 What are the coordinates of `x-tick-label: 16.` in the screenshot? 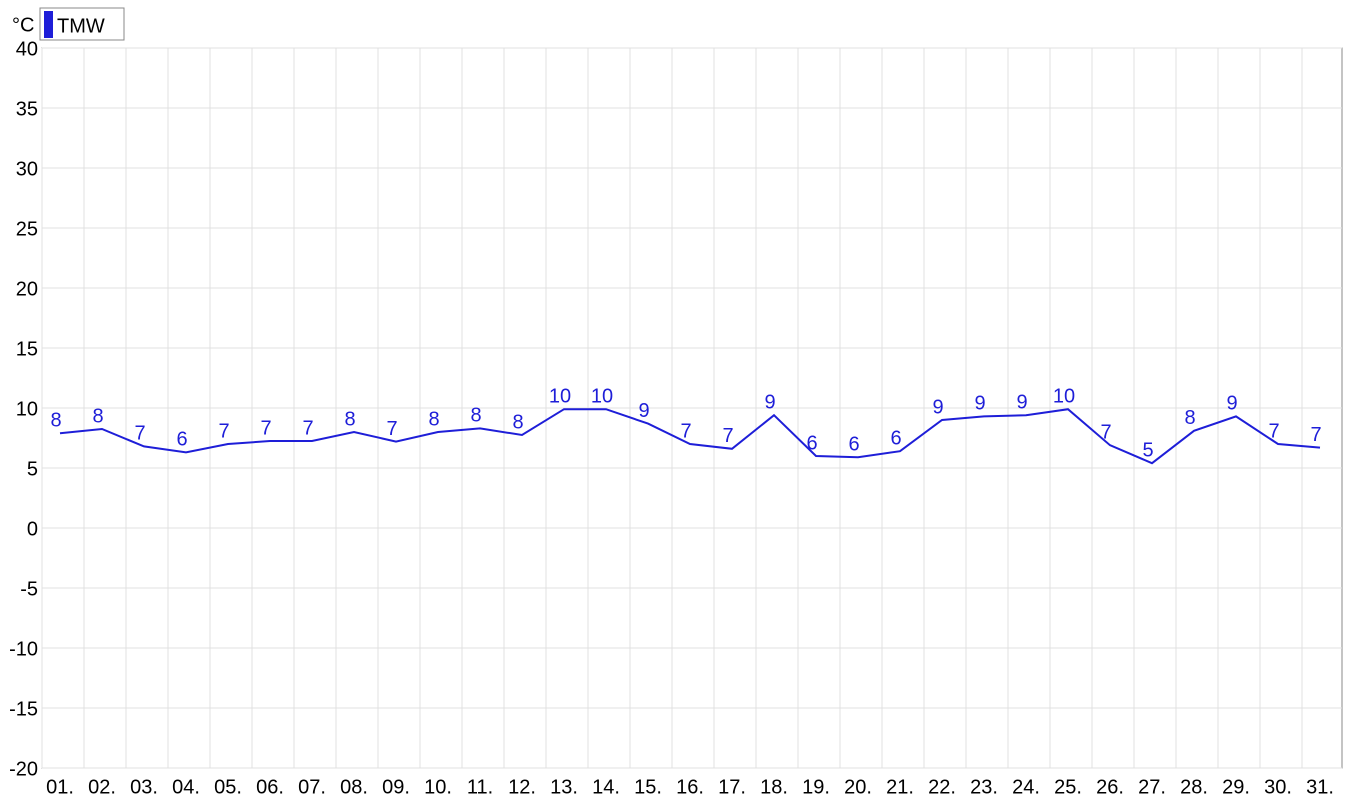 It's located at (690, 787).